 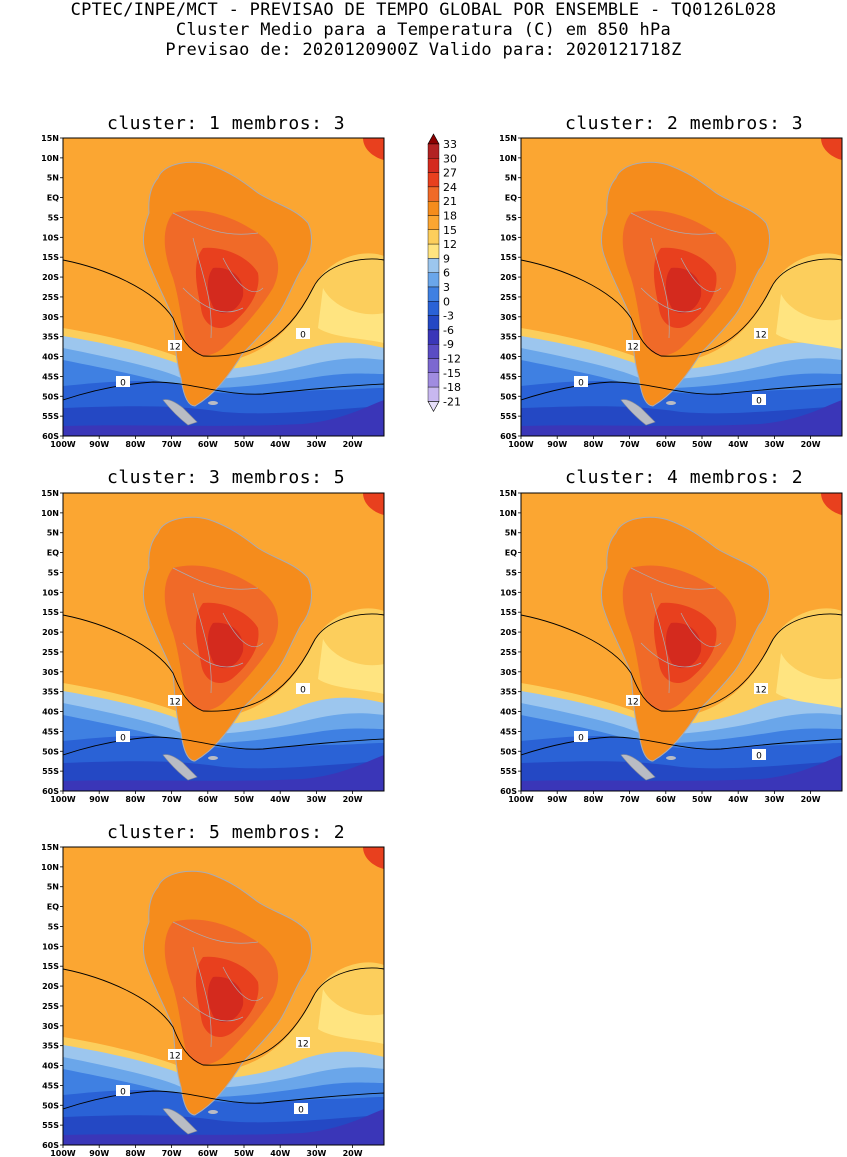 What do you see at coordinates (508, 592) in the screenshot?
I see `lat-label: 10S` at bounding box center [508, 592].